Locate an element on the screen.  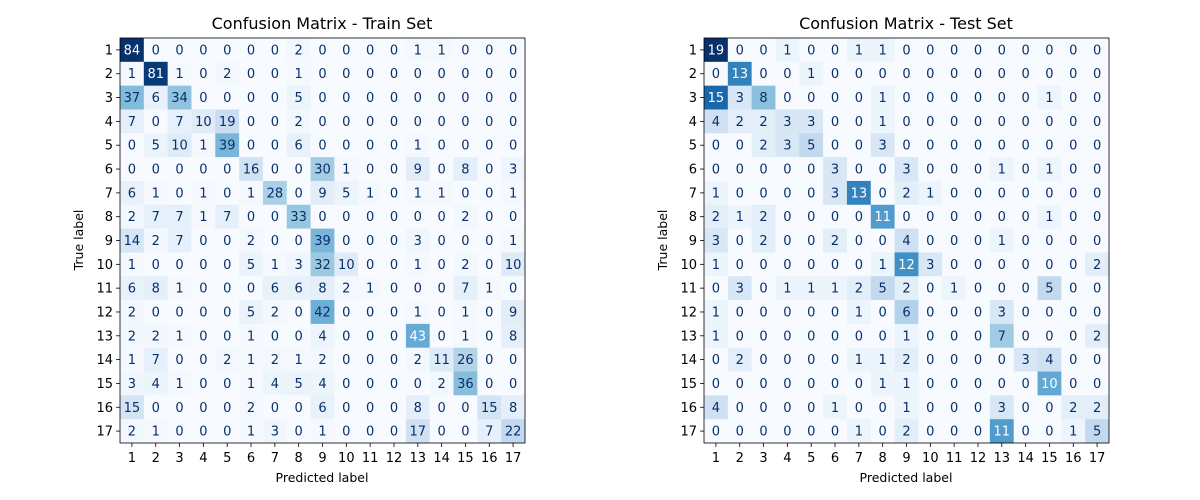
cell-value: 5 is located at coordinates (156, 146).